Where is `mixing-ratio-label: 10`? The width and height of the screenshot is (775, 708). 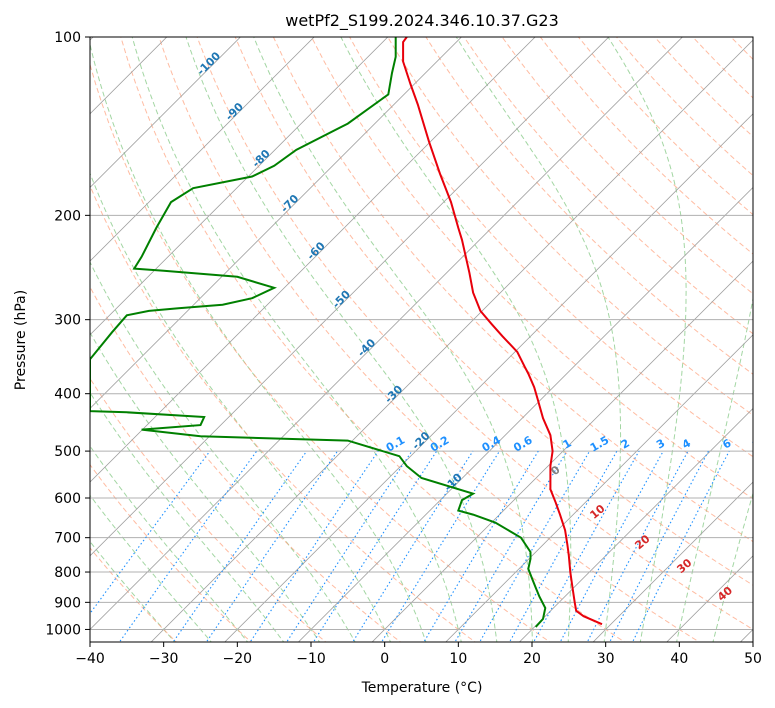
mixing-ratio-label: 10 is located at coordinates (772, 443).